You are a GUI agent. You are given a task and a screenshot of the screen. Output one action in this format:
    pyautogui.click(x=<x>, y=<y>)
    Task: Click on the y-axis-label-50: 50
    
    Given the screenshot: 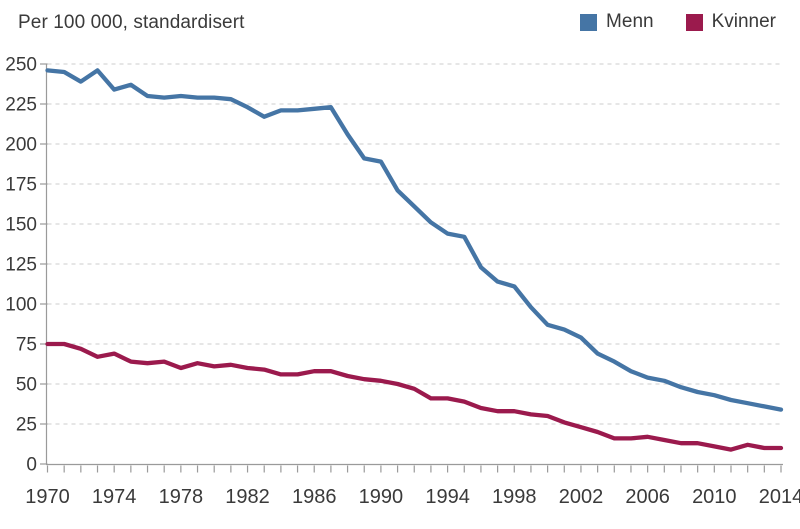 What is the action you would take?
    pyautogui.click(x=26, y=385)
    